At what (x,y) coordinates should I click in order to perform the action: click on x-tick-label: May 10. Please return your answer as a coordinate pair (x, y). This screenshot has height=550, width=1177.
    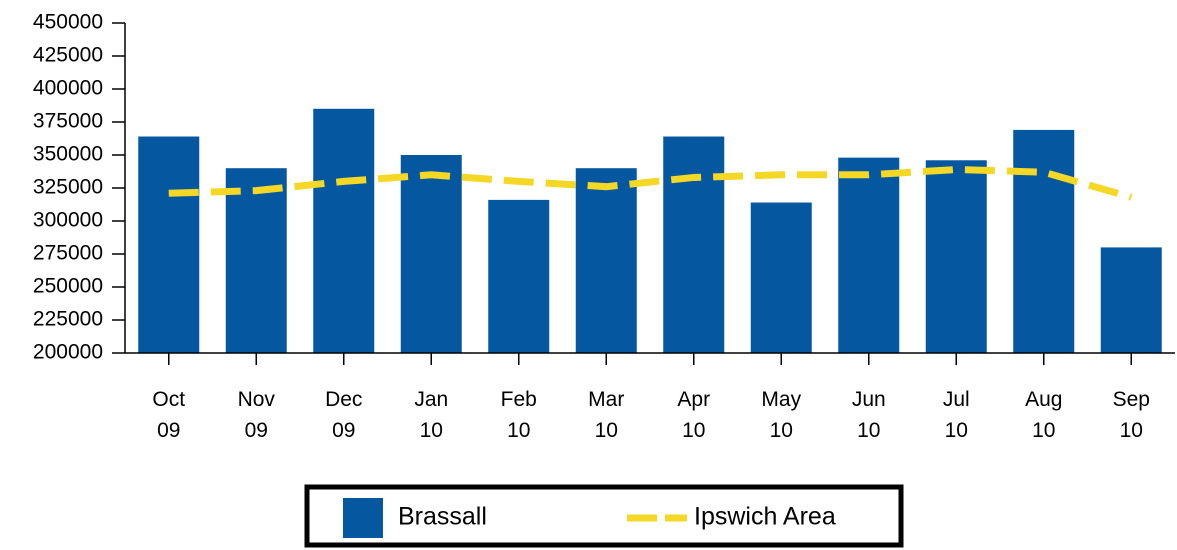
    Looking at the image, I should click on (781, 415).